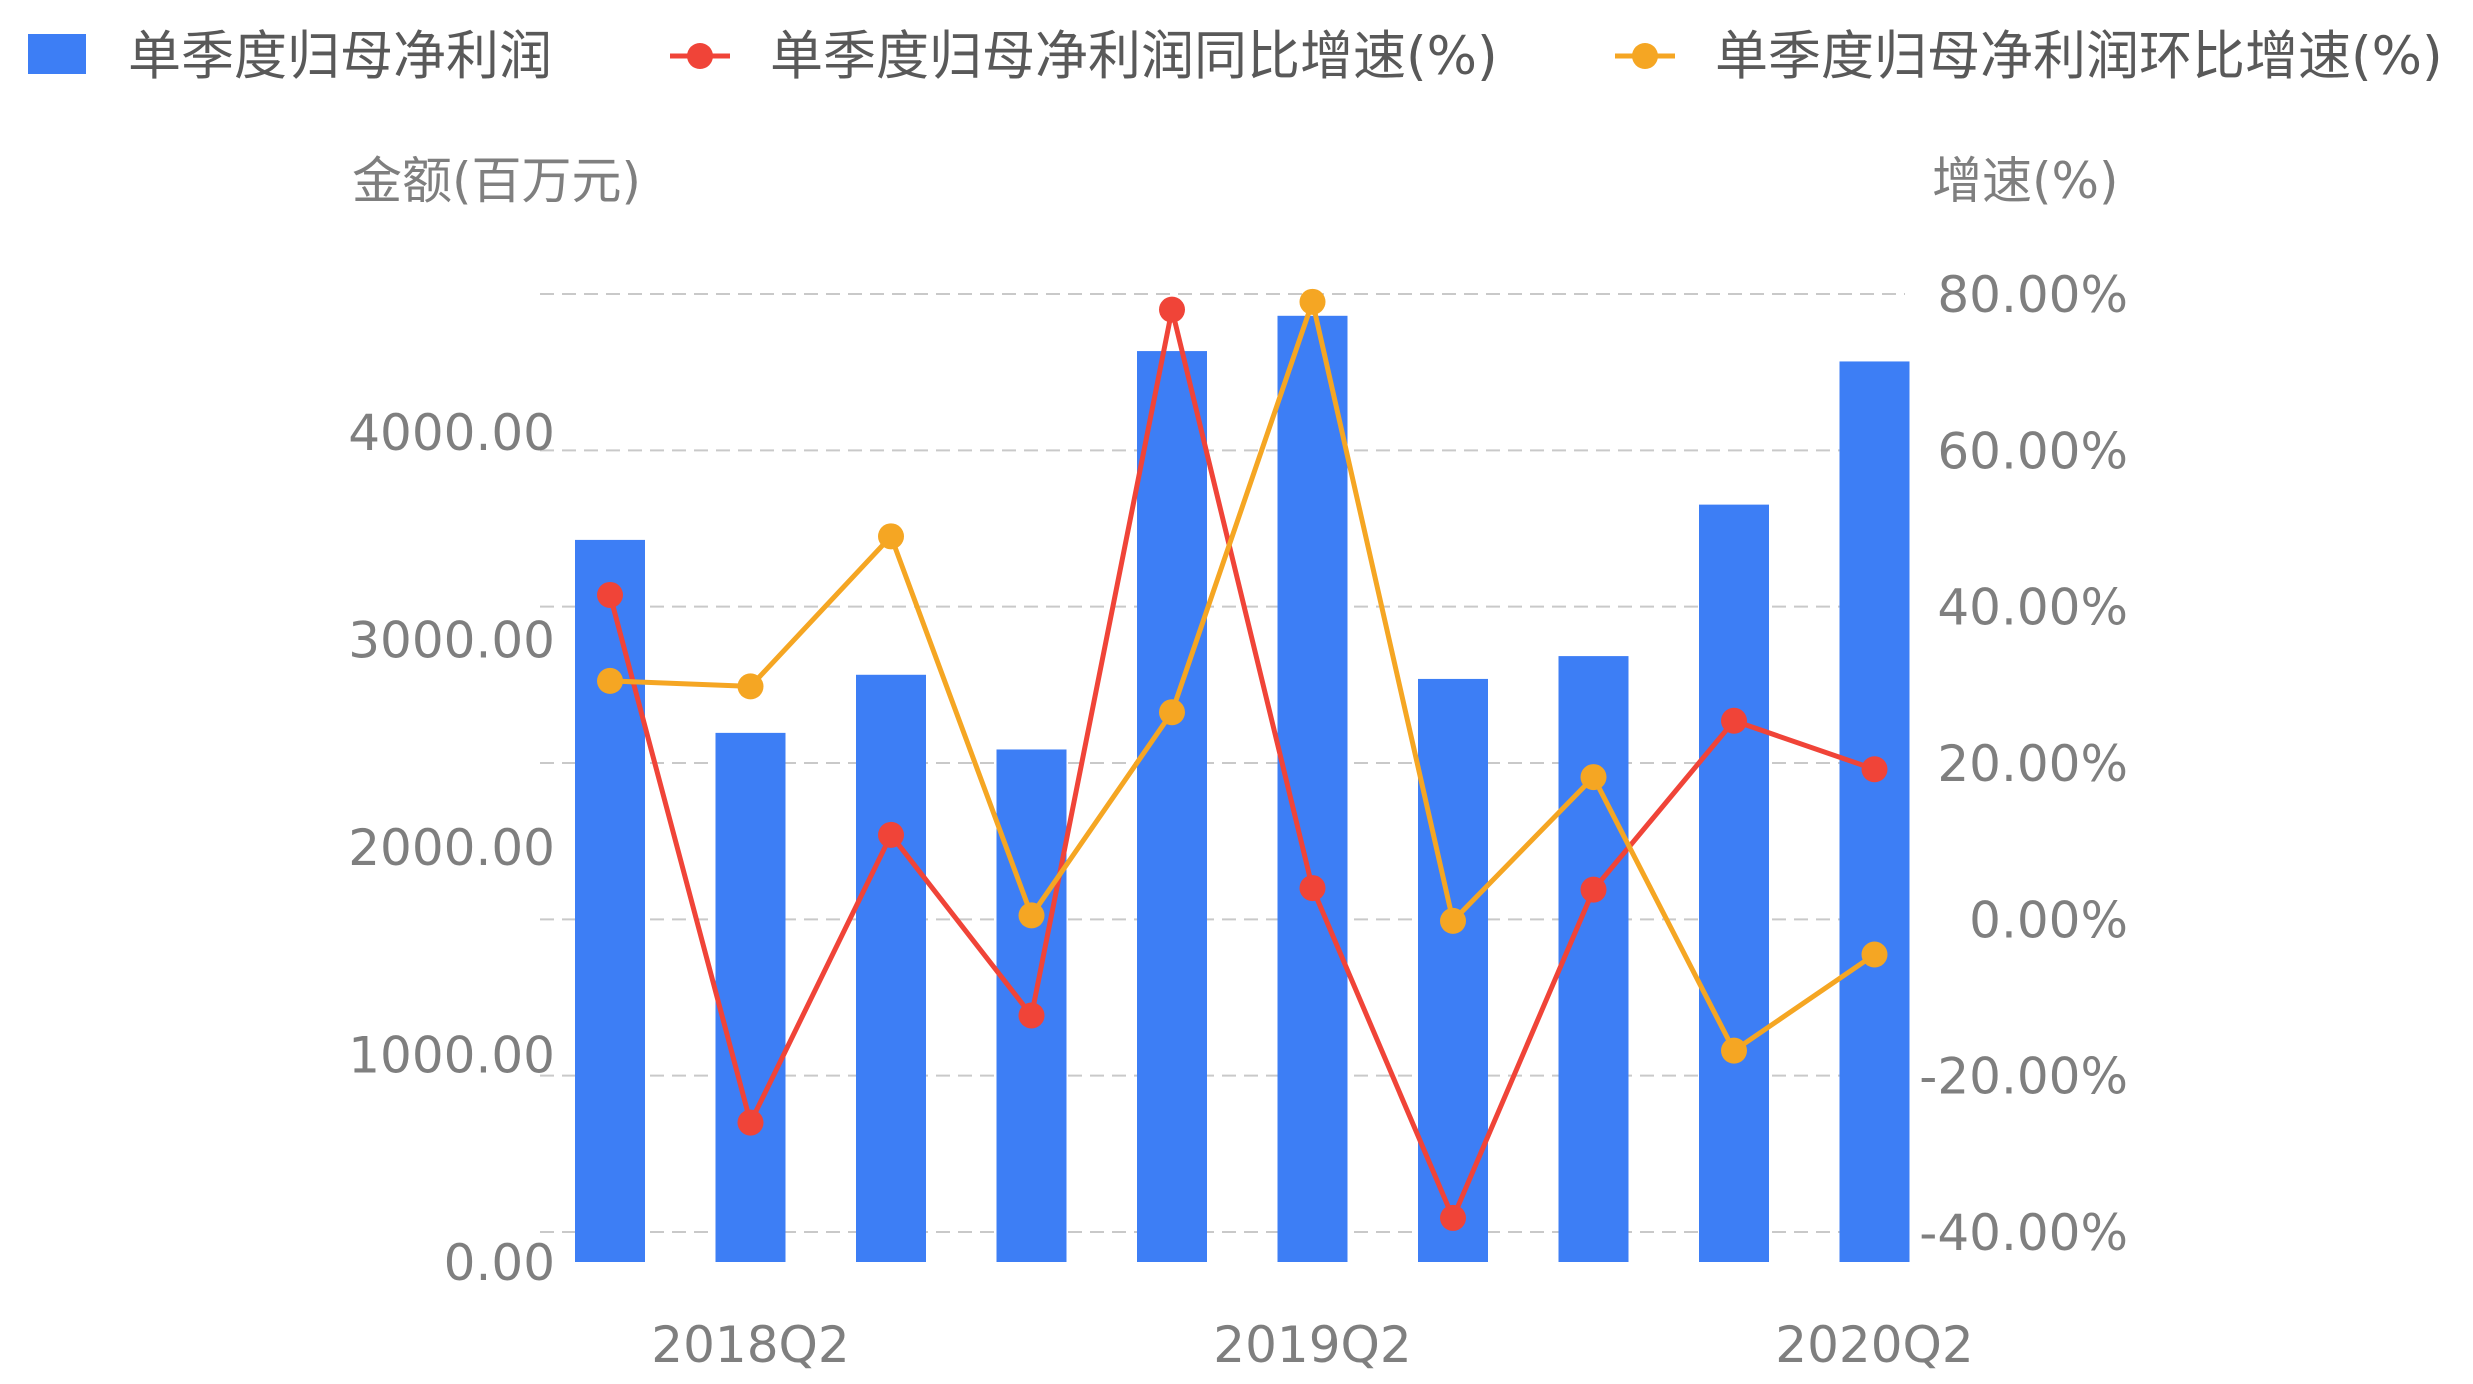 Image resolution: width=2473 pixels, height=1384 pixels. I want to click on y-left-tick-label: 0.00, so click(499, 1263).